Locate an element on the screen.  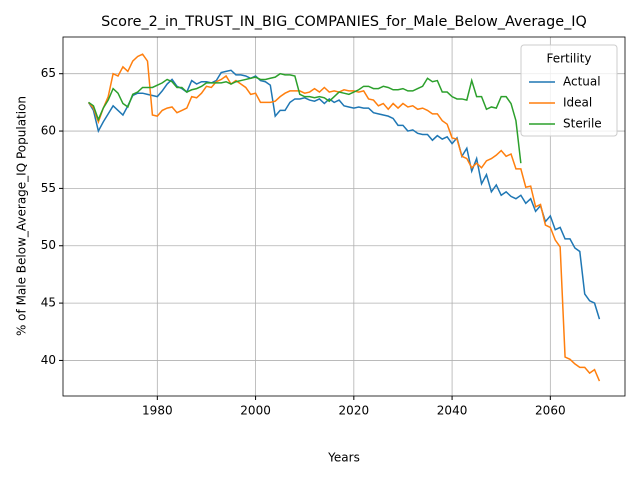
y-tick-label: 65 is located at coordinates (48, 73).